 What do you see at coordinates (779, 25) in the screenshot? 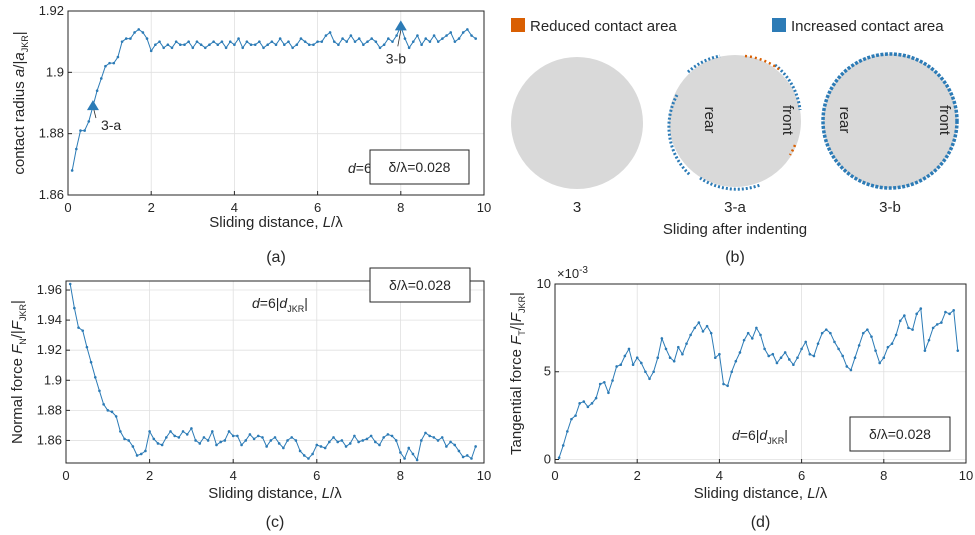
I see `legend-swatch-increased` at bounding box center [779, 25].